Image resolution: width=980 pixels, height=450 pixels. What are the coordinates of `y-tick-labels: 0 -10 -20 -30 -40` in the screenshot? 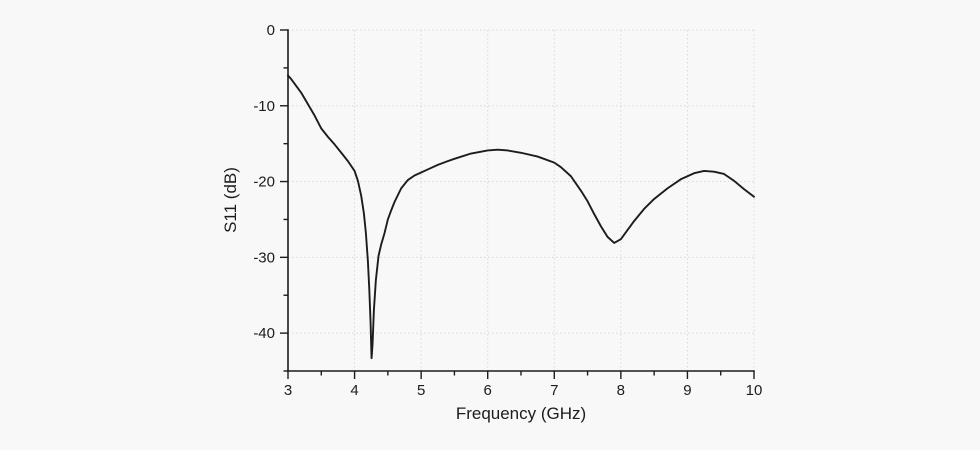 It's located at (264, 182).